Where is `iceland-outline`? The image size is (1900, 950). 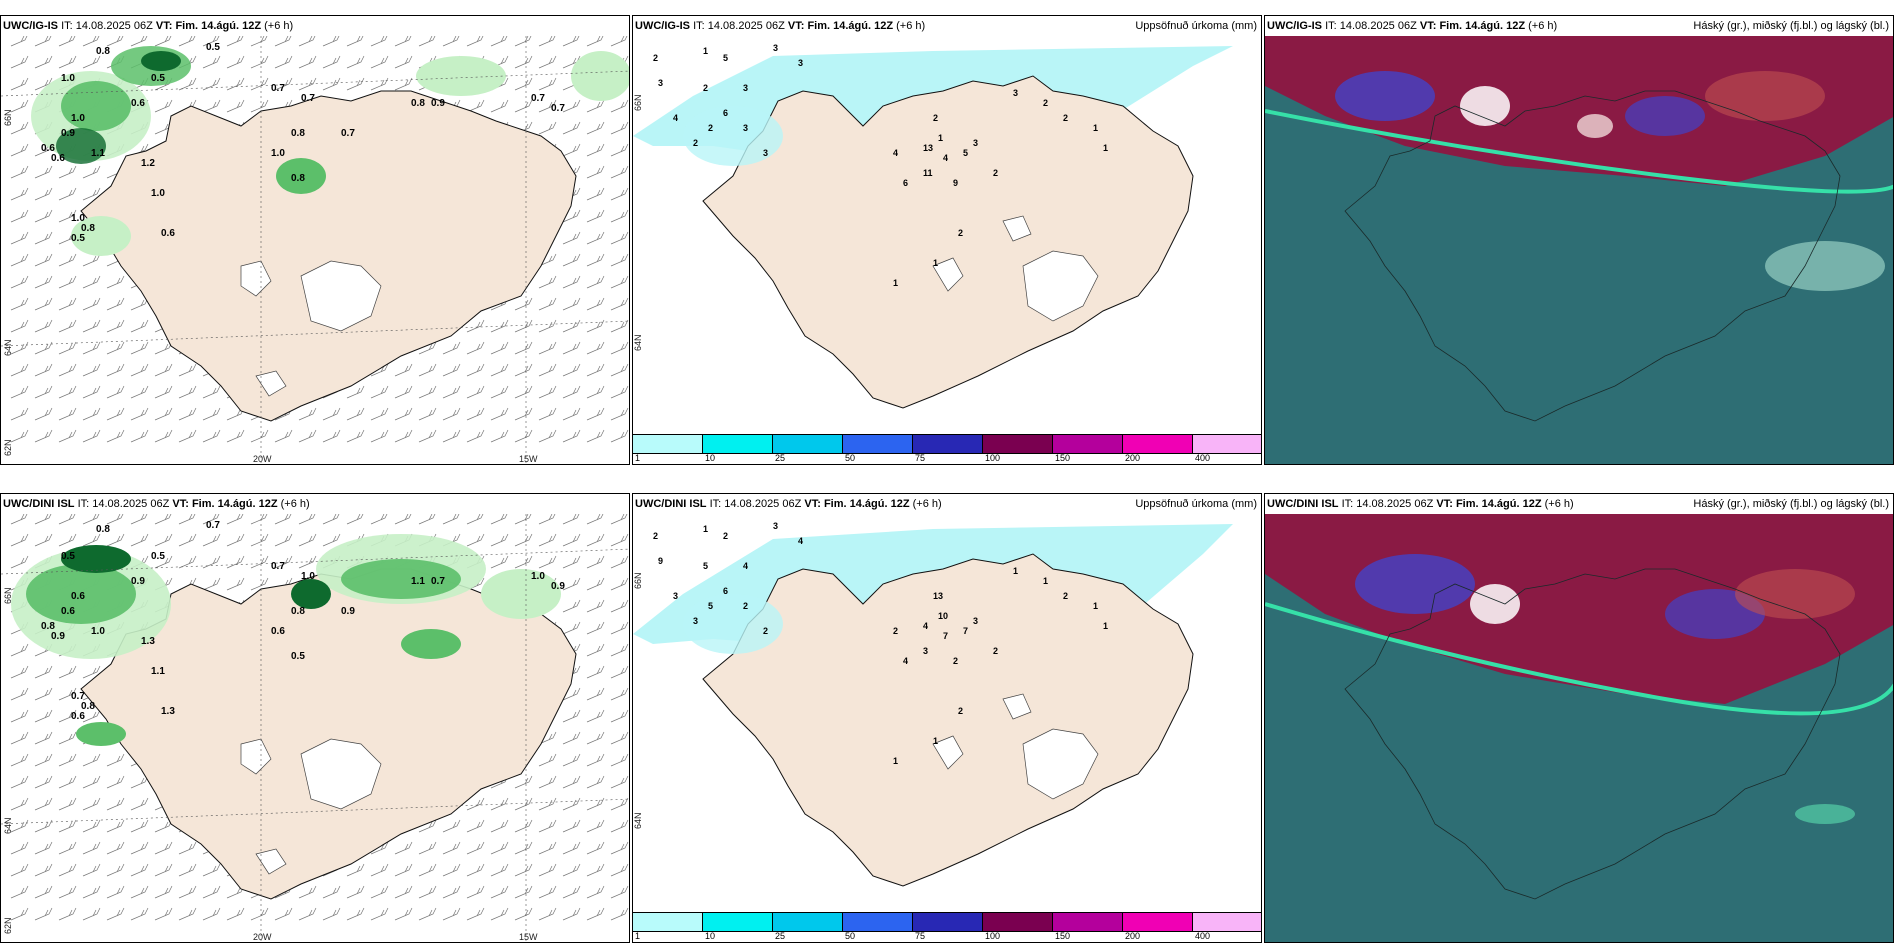
iceland-outline is located at coordinates (1592, 734).